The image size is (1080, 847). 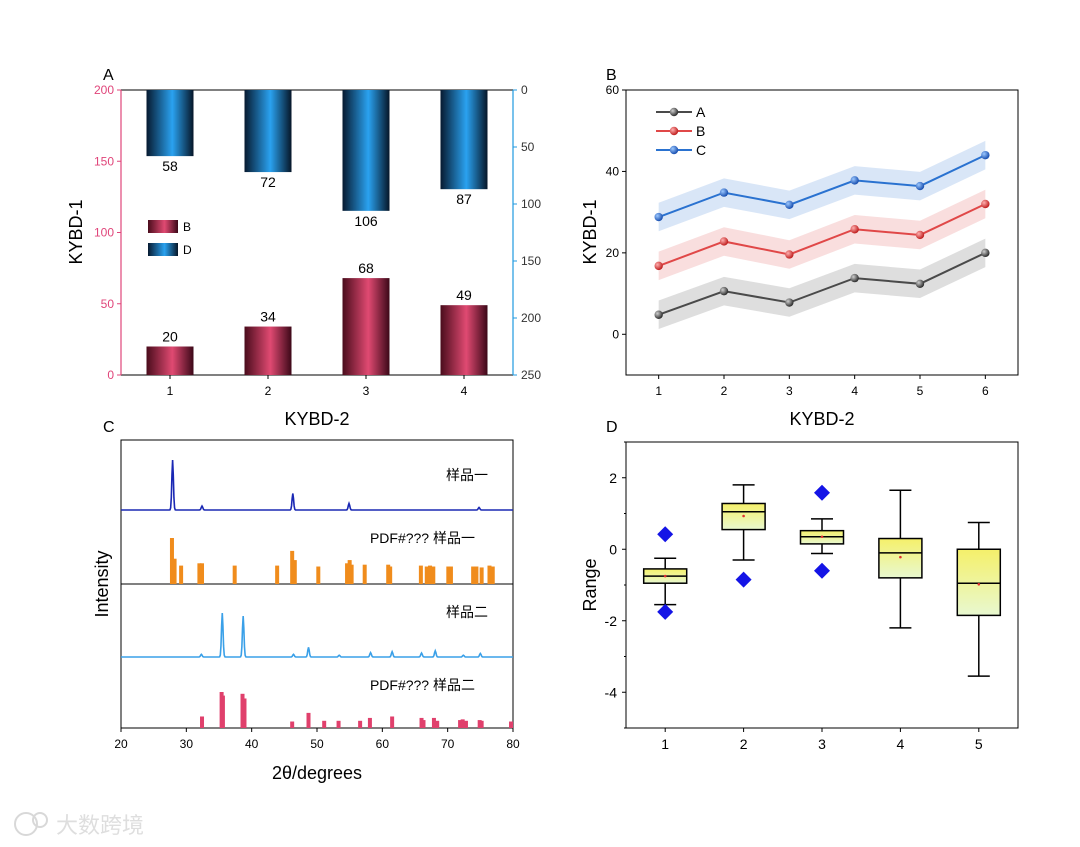 I want to click on panel-b-legend: A B C, so click(x=681, y=131).